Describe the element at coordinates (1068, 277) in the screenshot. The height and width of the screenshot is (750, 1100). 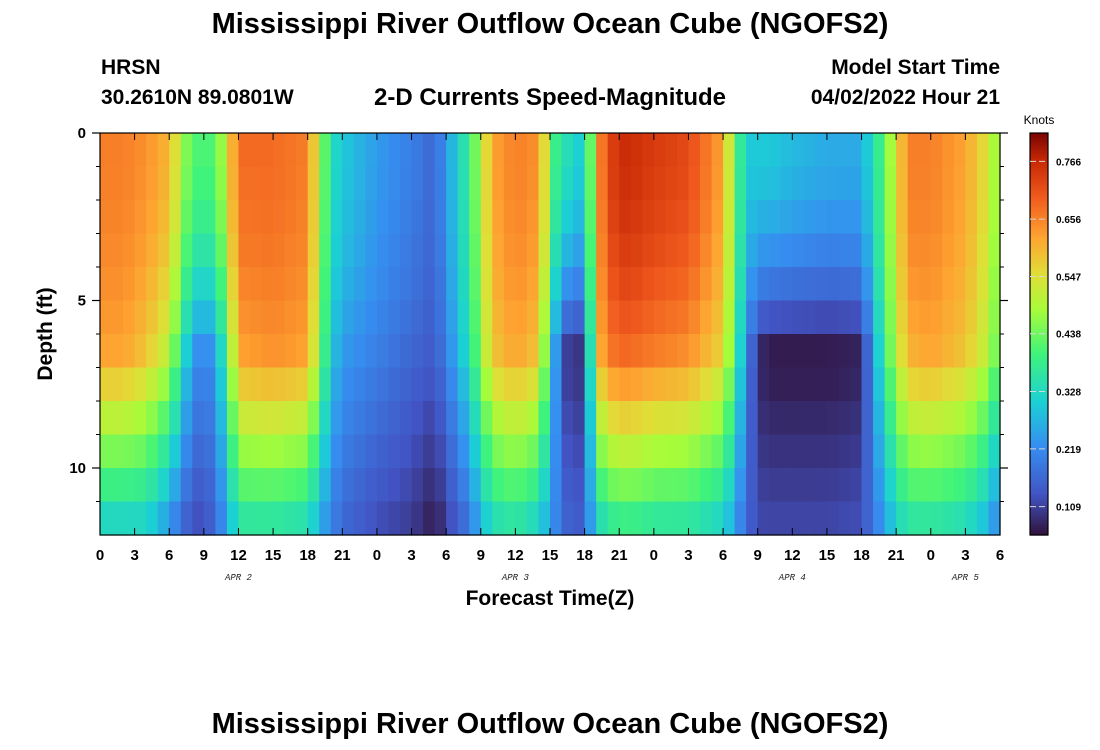
I see `colorbar-tick-label: 0.547` at that location.